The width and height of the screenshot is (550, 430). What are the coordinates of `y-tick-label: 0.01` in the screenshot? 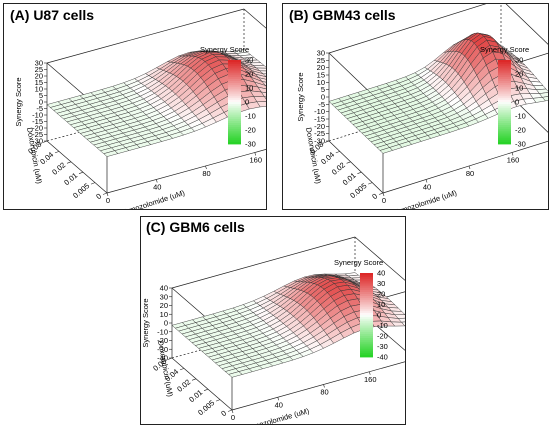 It's located at (349, 179).